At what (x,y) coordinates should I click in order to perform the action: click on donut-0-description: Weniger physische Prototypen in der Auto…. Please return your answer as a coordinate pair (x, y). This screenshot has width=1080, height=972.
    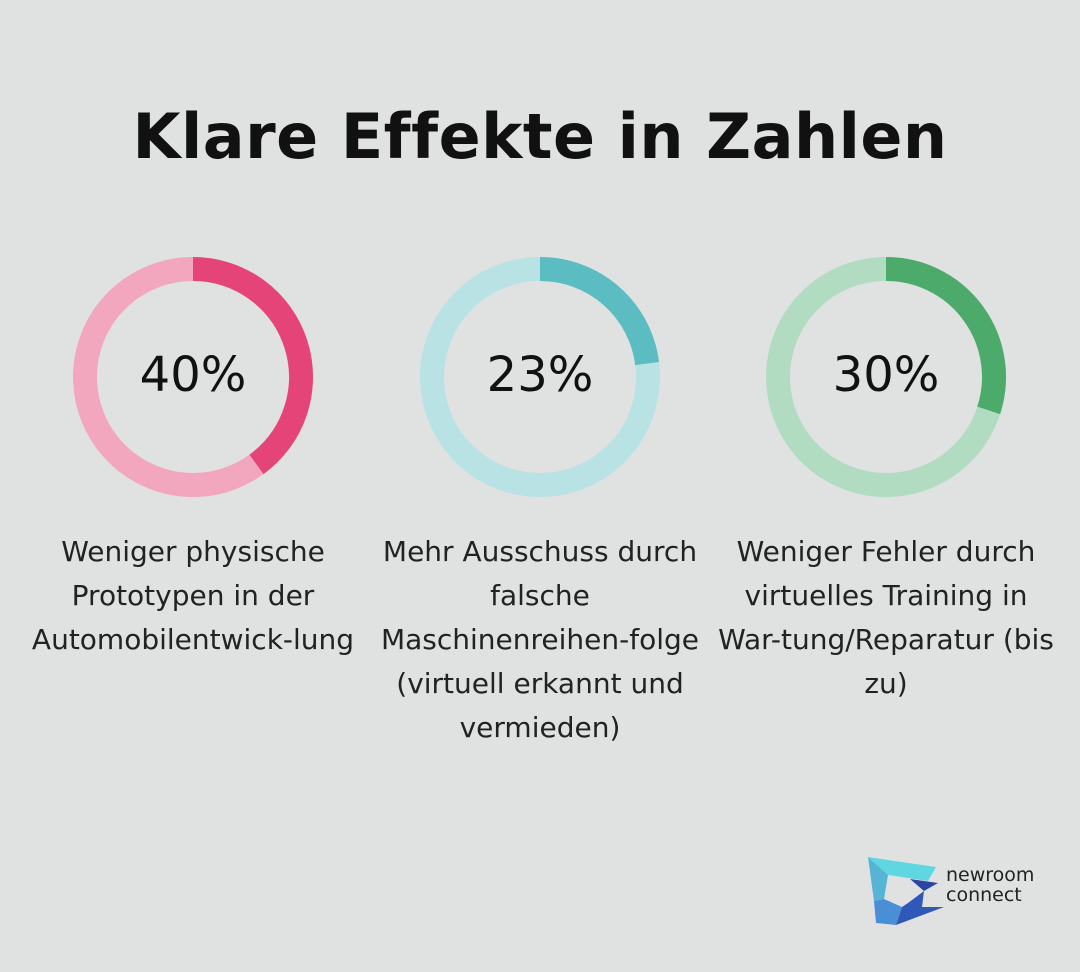
    Looking at the image, I should click on (193, 595).